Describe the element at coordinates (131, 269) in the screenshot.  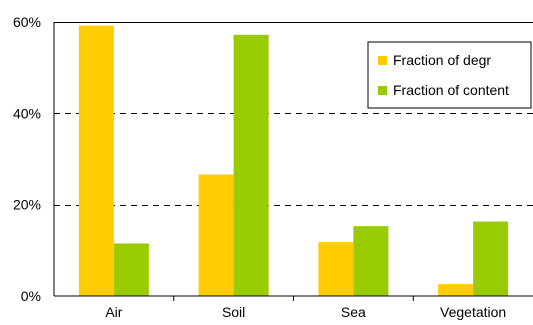
I see `bar-air-content` at that location.